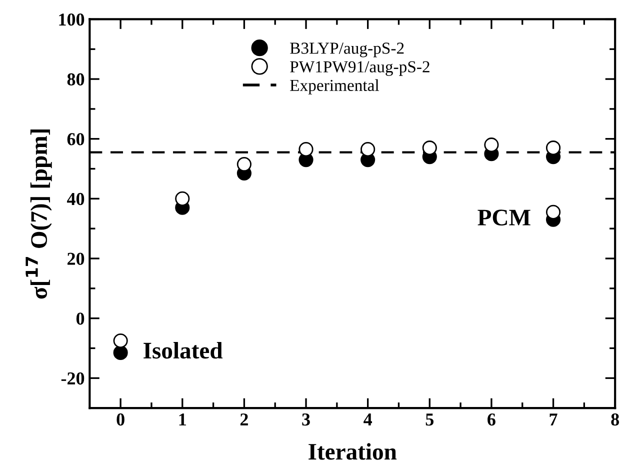  I want to click on legend-label: B3LYP/aug-pS-2, so click(347, 50).